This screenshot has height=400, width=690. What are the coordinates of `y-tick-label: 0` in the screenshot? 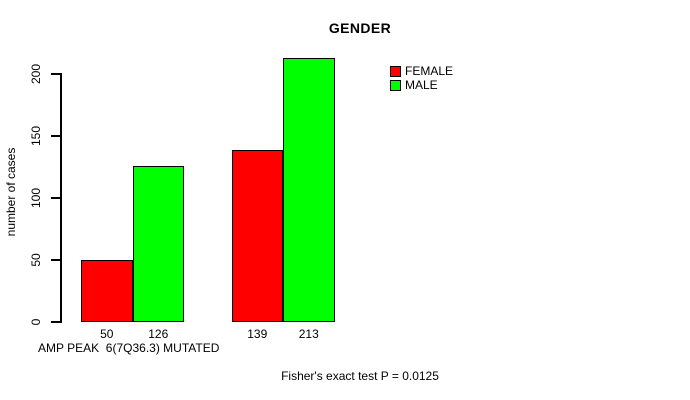 It's located at (36, 322).